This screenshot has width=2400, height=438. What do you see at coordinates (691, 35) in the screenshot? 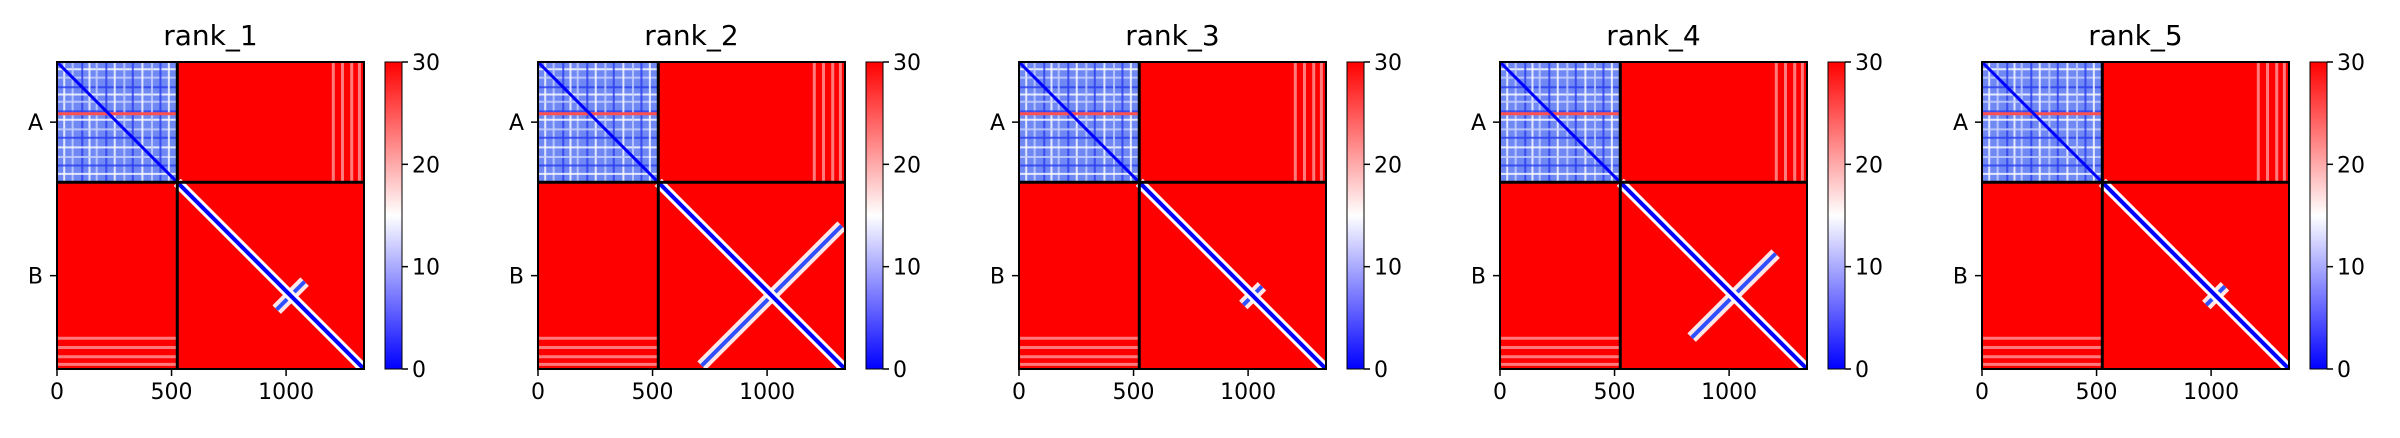
I see `panel-title: rank_2` at bounding box center [691, 35].